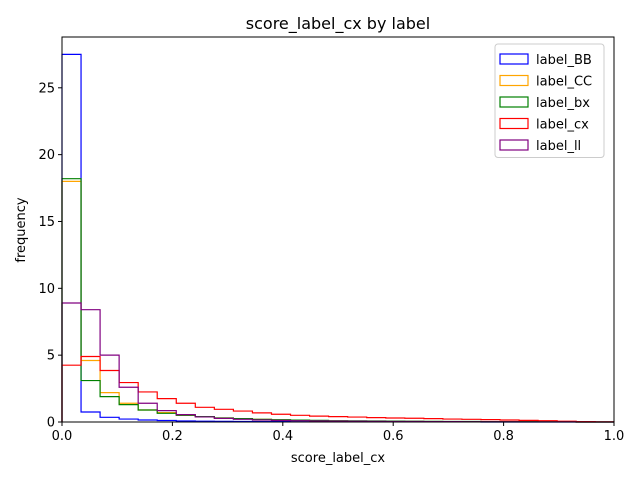 Image resolution: width=640 pixels, height=480 pixels. What do you see at coordinates (614, 436) in the screenshot?
I see `x-tick-label: 1.0` at bounding box center [614, 436].